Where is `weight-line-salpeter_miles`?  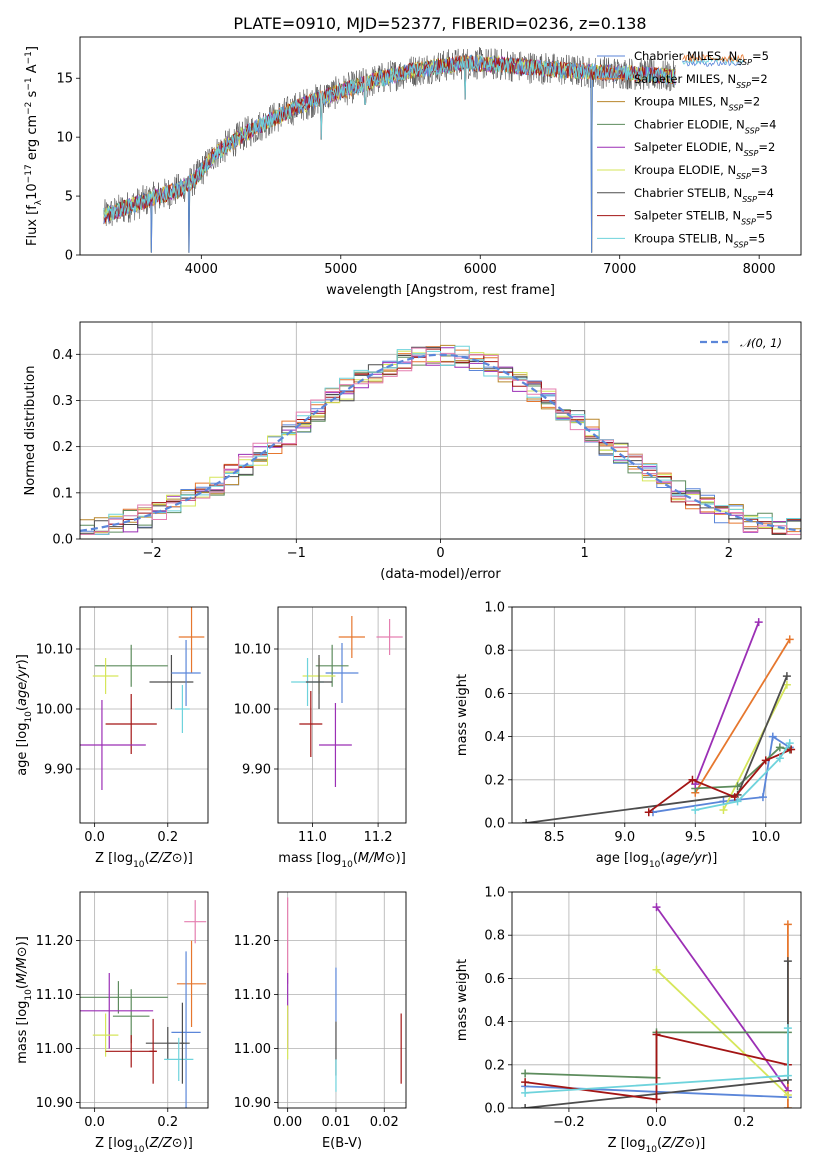
weight-line-salpeter_miles is located at coordinates (742, 716).